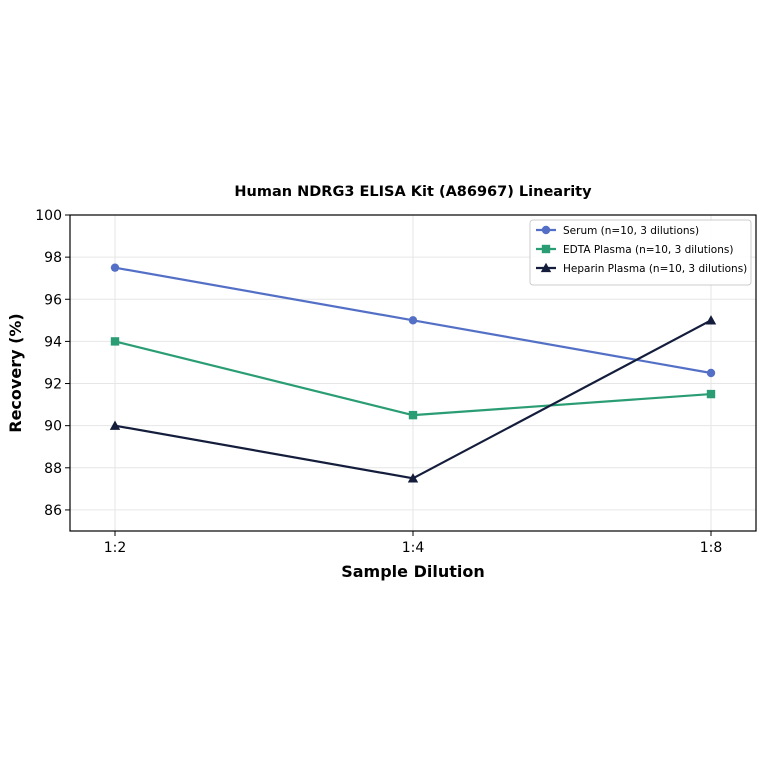  What do you see at coordinates (53, 469) in the screenshot?
I see `y-tick-label: 88` at bounding box center [53, 469].